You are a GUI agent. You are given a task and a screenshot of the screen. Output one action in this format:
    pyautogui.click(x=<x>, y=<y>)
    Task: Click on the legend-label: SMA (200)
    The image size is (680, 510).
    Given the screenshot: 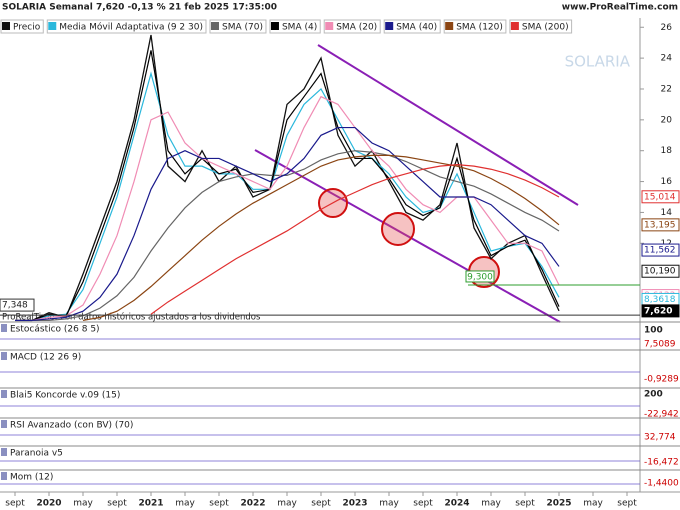 What is the action you would take?
    pyautogui.click(x=545, y=28)
    